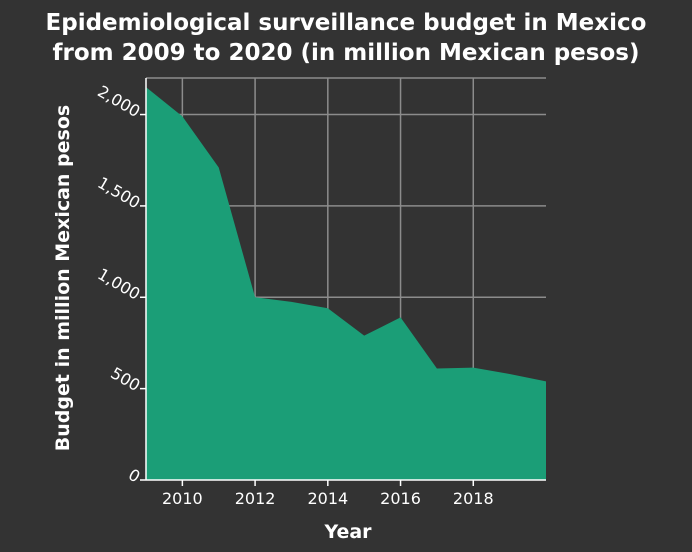 Image resolution: width=692 pixels, height=552 pixels. Describe the element at coordinates (63, 278) in the screenshot. I see `y-axis-title: Budget in million Mexican pesos` at that location.